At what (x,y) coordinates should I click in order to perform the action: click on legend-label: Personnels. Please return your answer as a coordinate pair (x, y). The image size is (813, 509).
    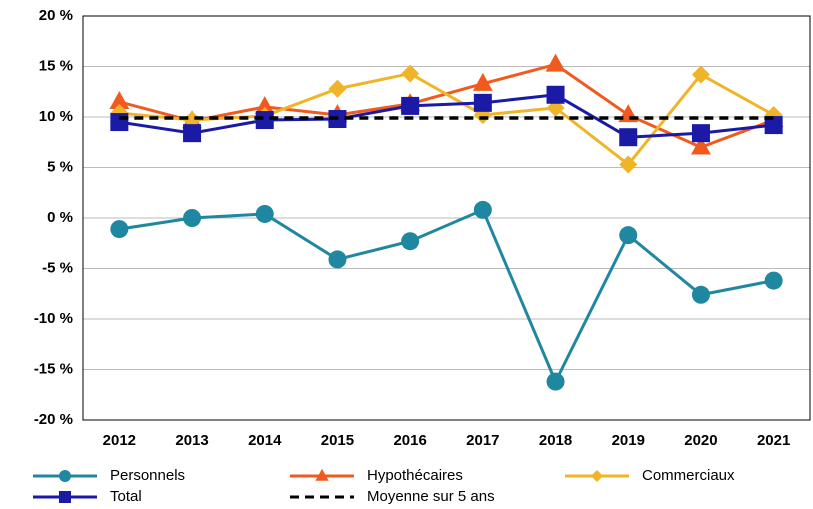
    Looking at the image, I should click on (147, 475).